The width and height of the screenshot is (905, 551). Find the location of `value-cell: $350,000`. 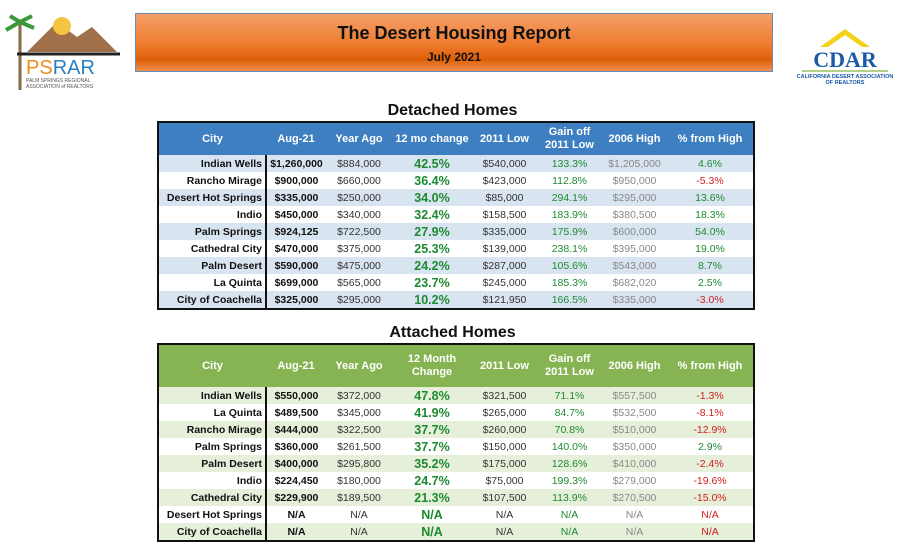

value-cell: $350,000 is located at coordinates (634, 446).